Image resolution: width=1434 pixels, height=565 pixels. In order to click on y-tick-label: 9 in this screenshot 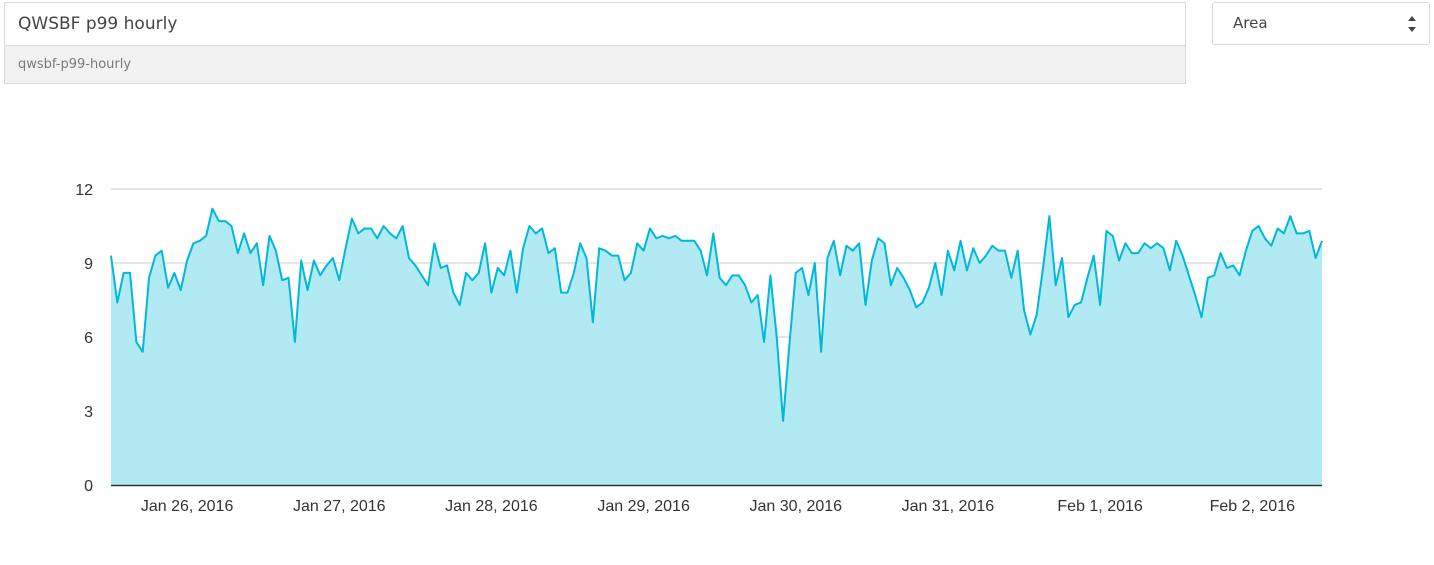, I will do `click(88, 264)`.